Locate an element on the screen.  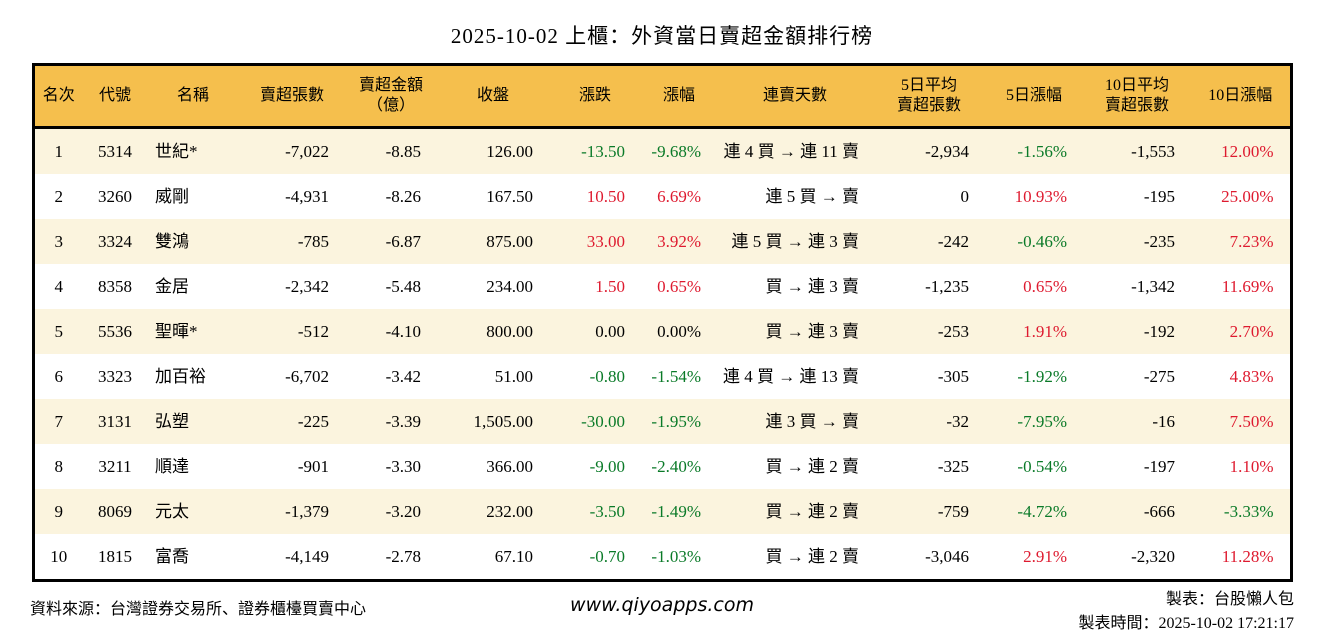
cell-streak: 連 5 買 → 連 3 賣 is located at coordinates (795, 241).